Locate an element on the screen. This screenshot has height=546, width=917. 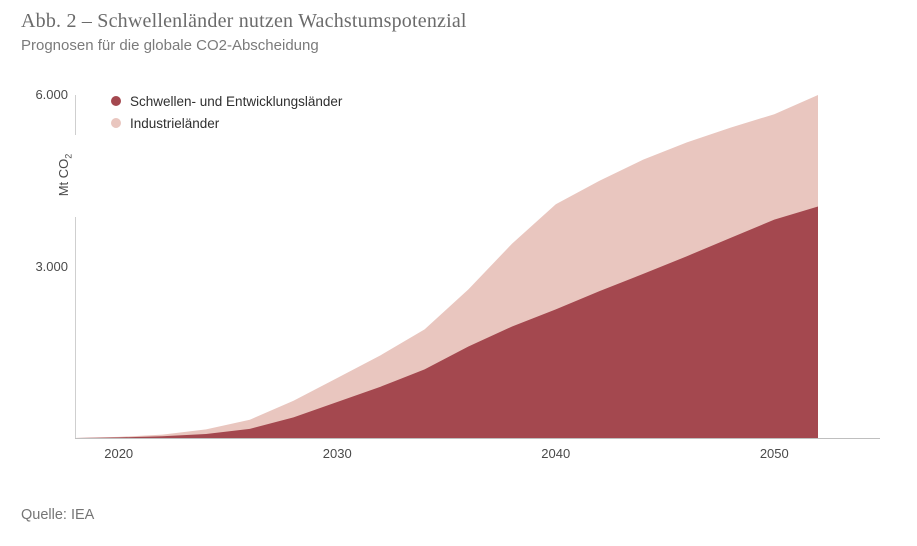
x-tick-label: 2020 is located at coordinates (119, 453).